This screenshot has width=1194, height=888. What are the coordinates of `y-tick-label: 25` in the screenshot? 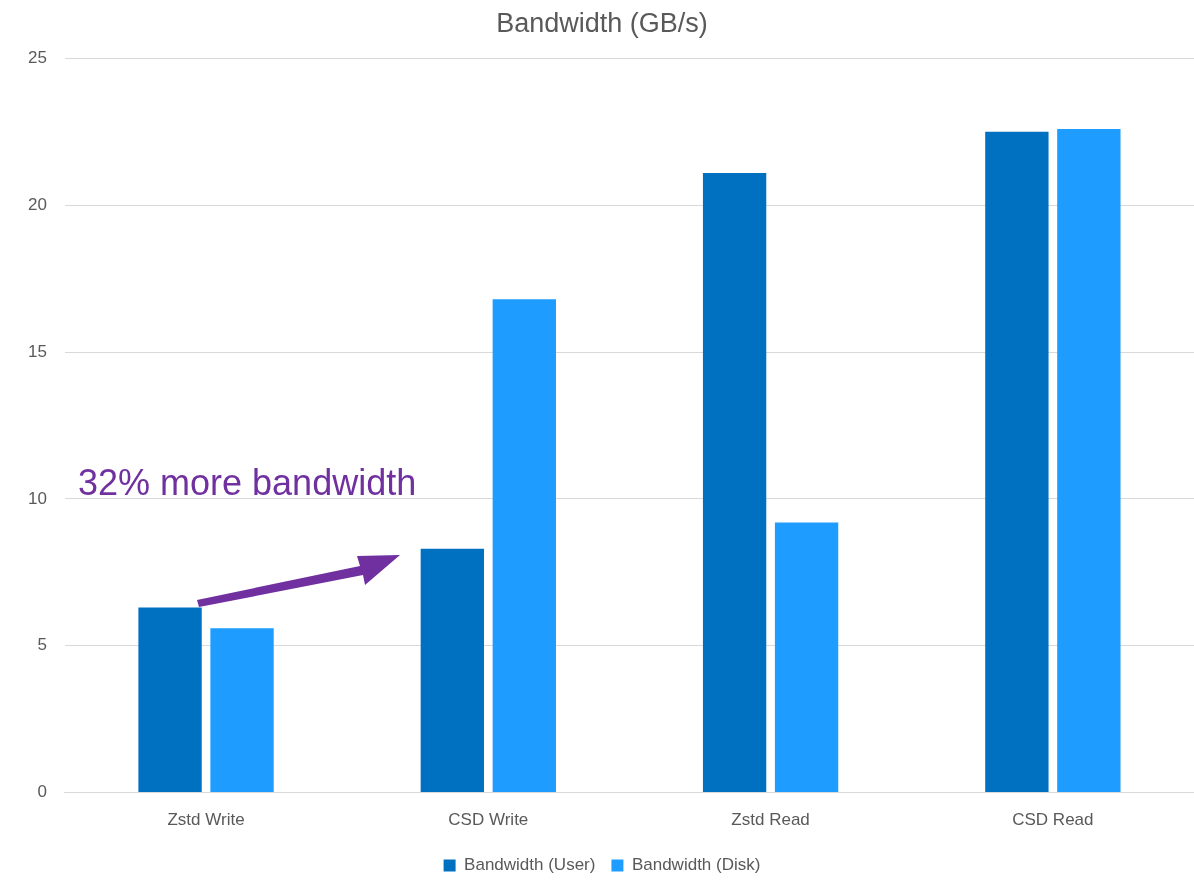 It's located at (37, 58).